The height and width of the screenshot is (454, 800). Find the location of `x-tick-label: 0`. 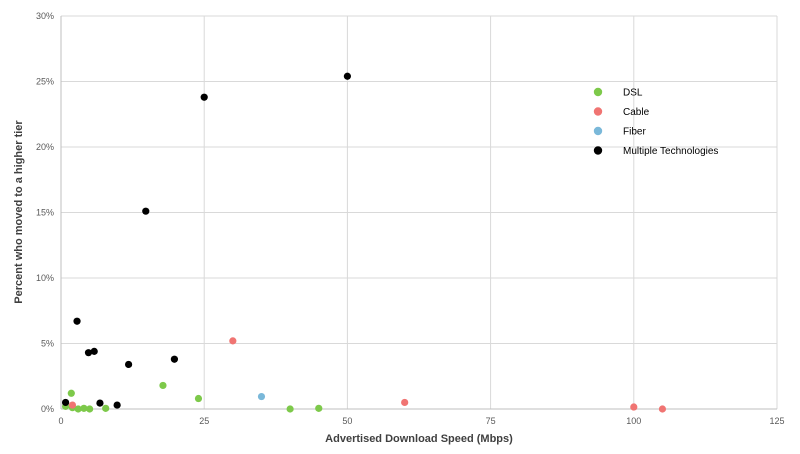

x-tick-label: 0 is located at coordinates (60, 421).